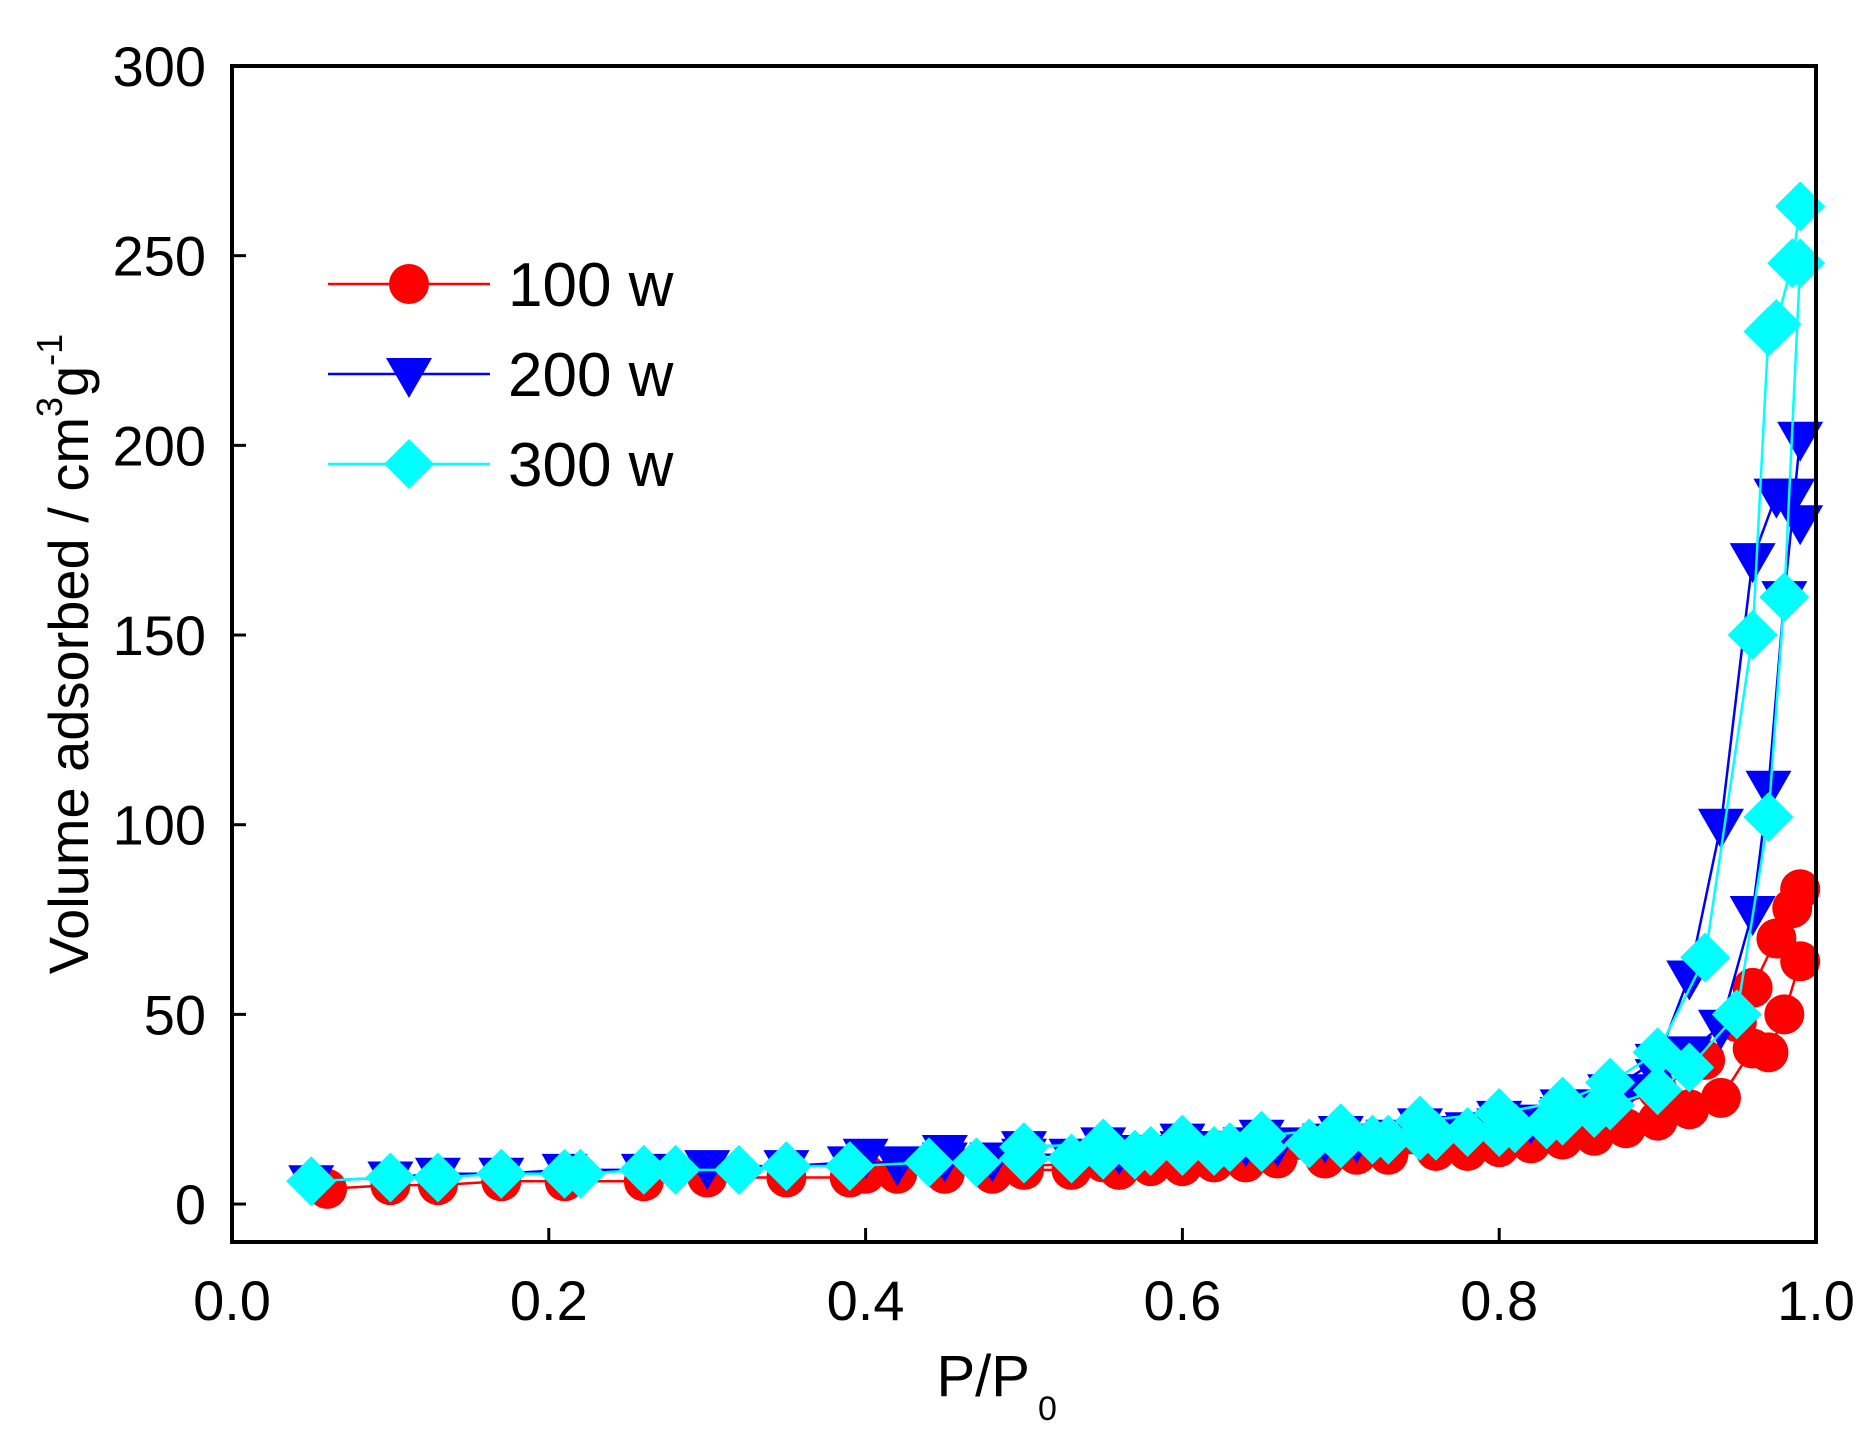  I want to click on x-tick-label: 0.6, so click(1182, 1300).